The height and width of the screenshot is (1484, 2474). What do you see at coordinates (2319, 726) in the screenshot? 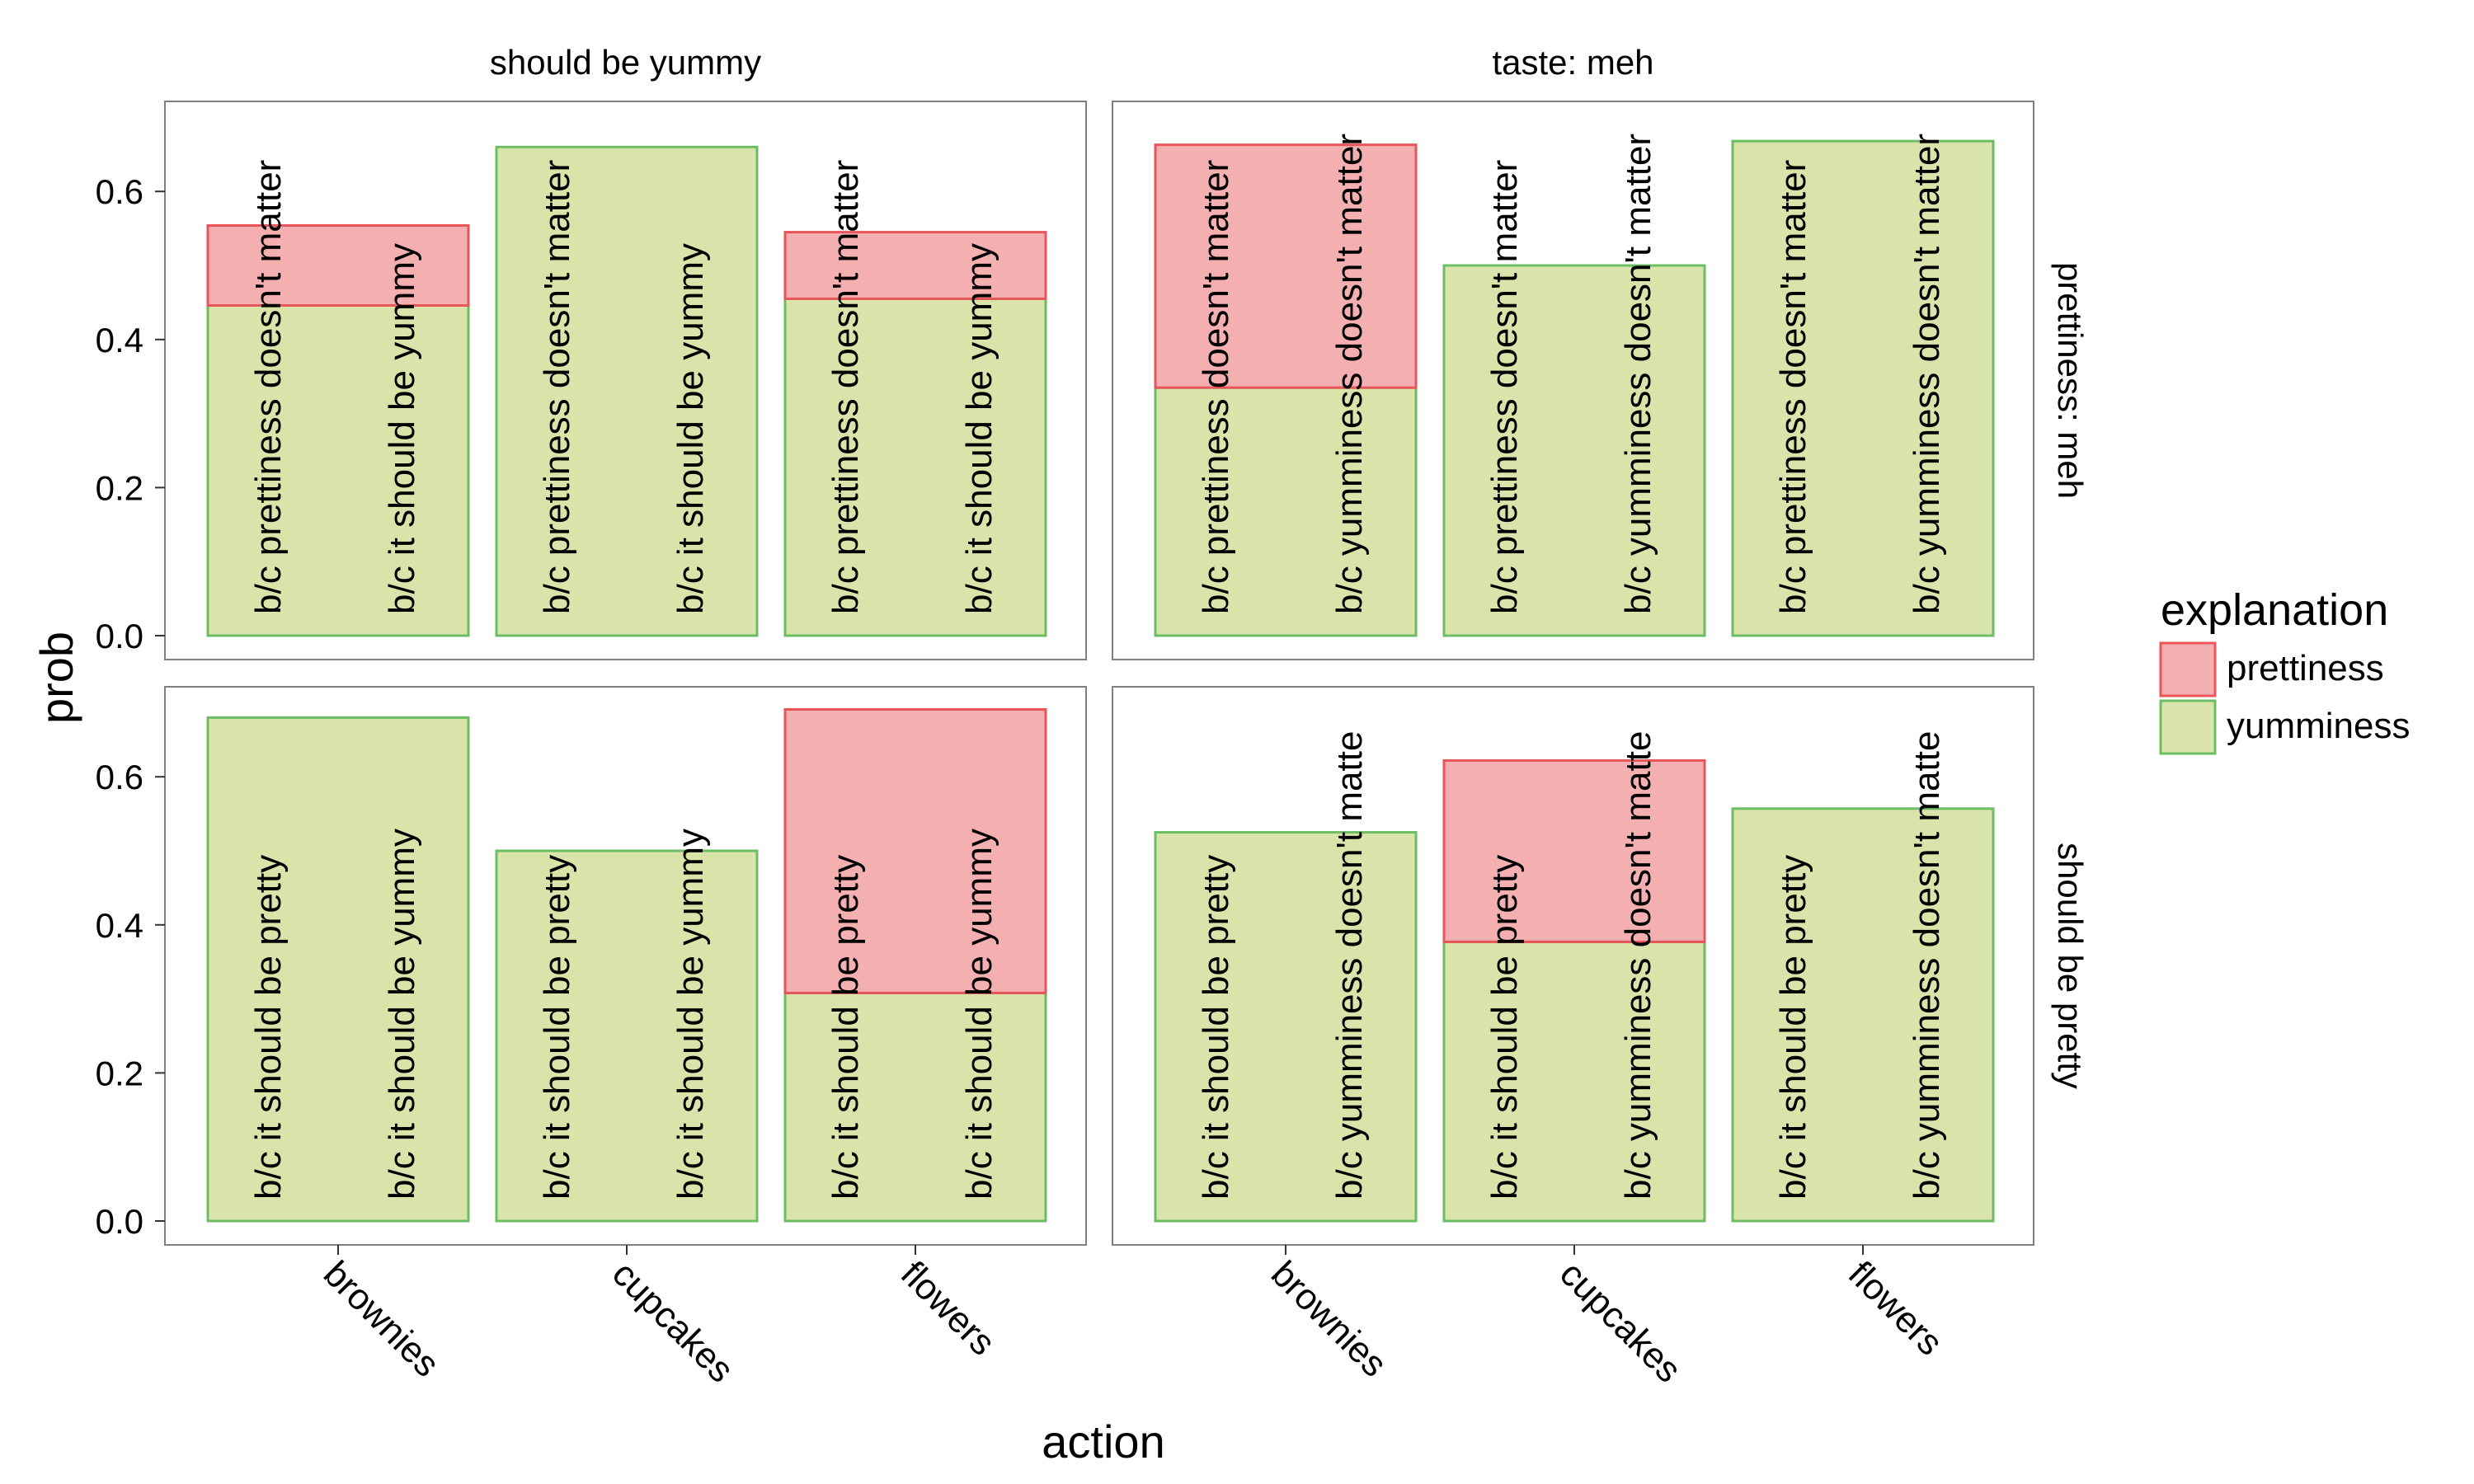
I see `legend-label-yumminess: yumminess` at bounding box center [2319, 726].